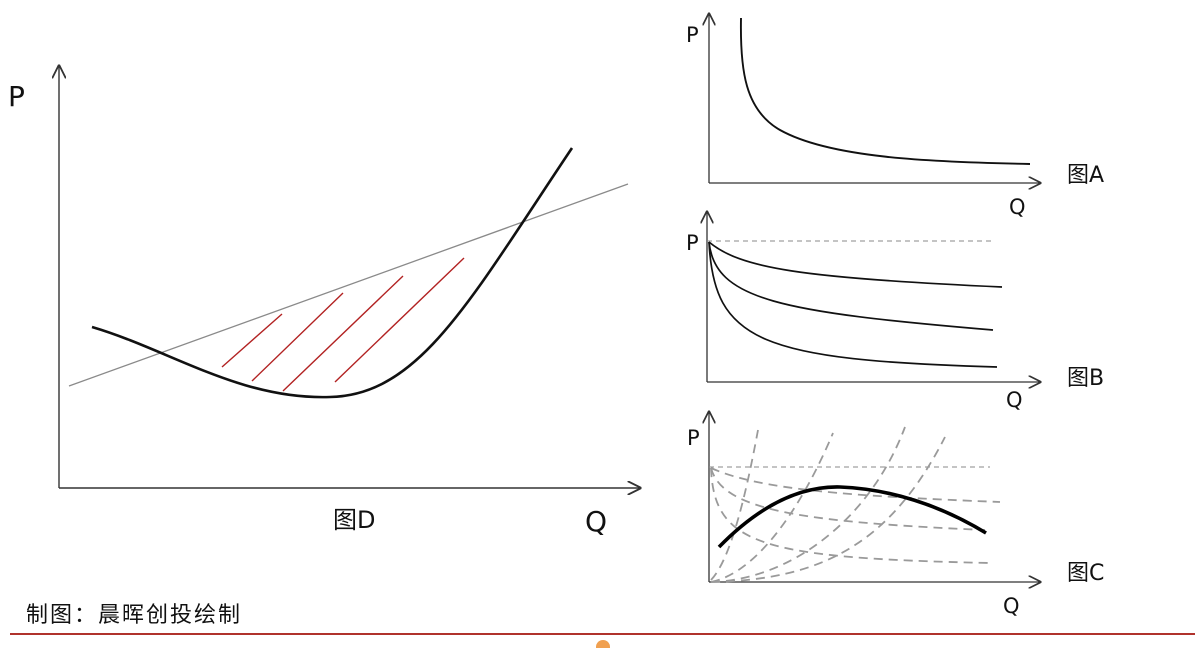  Describe the element at coordinates (693, 438) in the screenshot. I see `figure-c-p-label: P` at that location.